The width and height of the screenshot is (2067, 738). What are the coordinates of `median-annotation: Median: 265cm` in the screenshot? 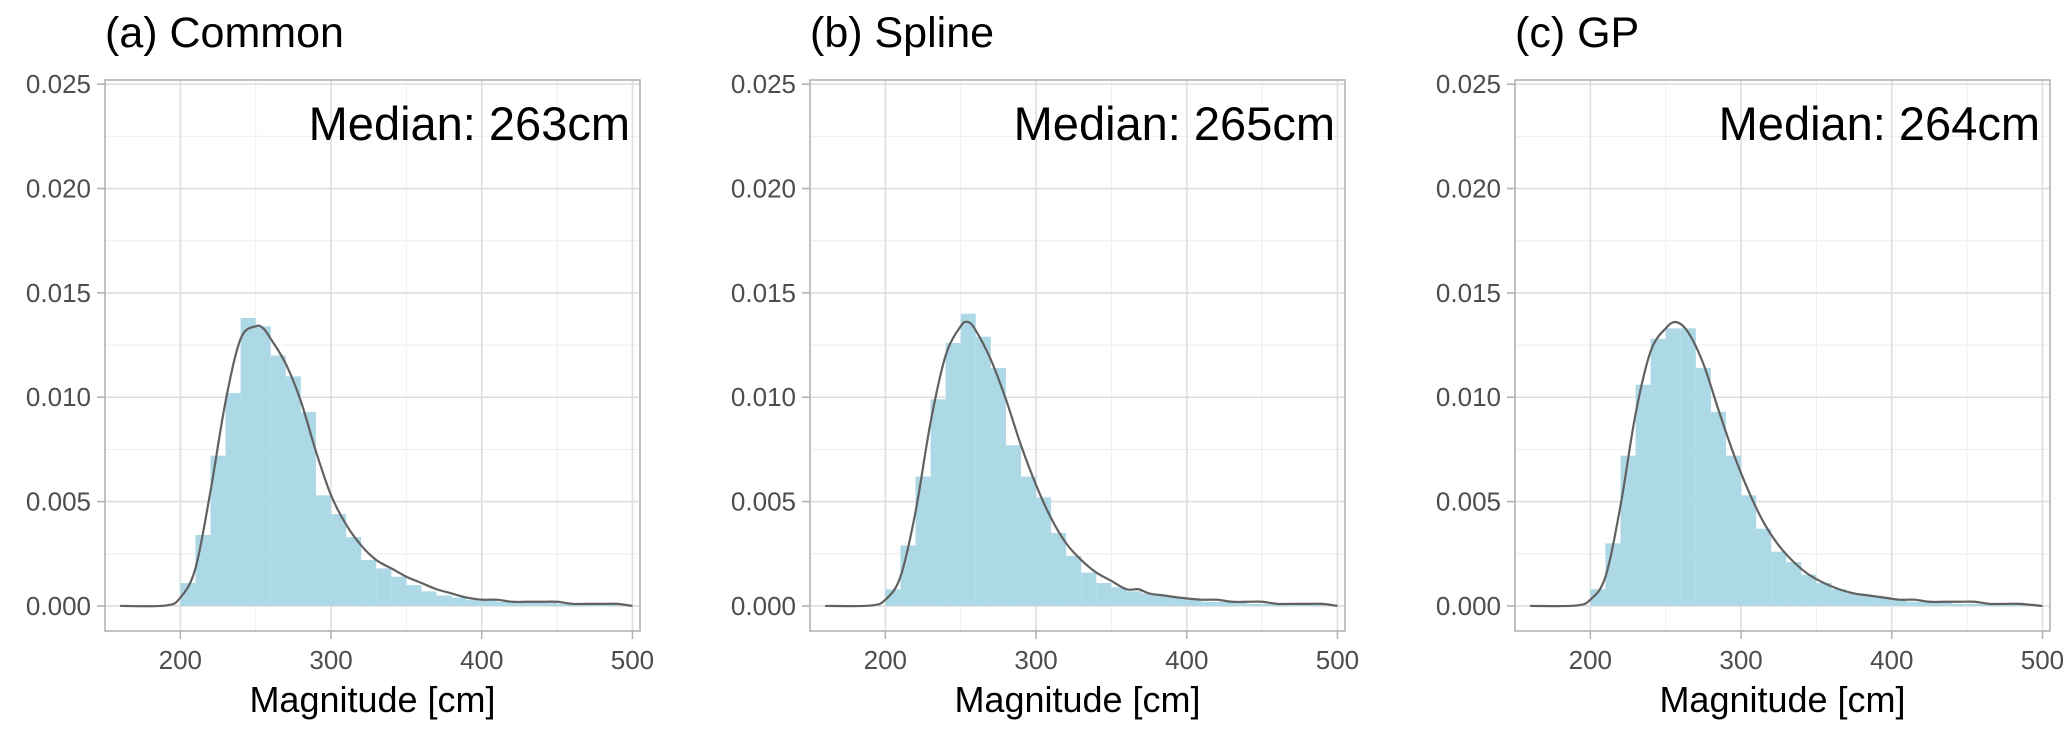 It's located at (1174, 123).